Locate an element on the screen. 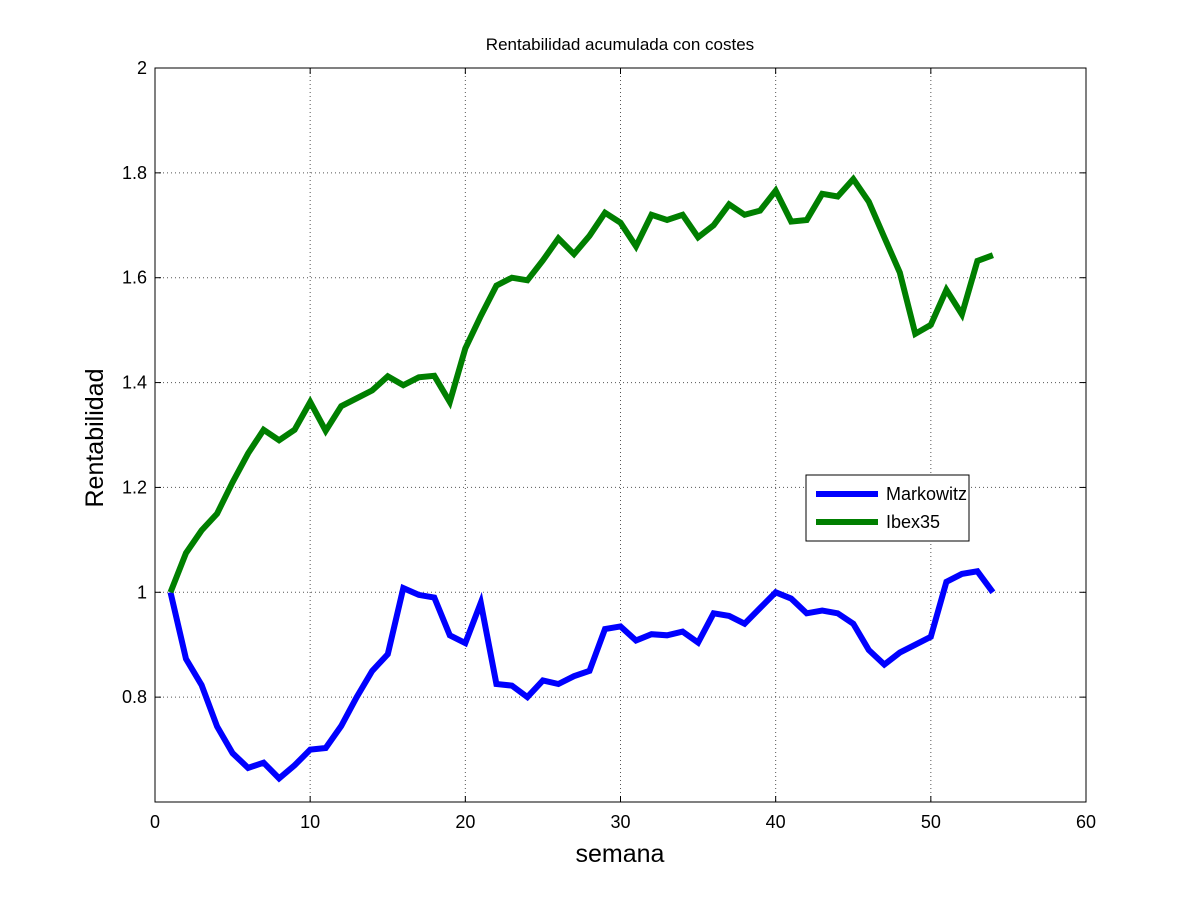 This screenshot has height=900, width=1200. x-tick-label: 60 is located at coordinates (1086, 822).